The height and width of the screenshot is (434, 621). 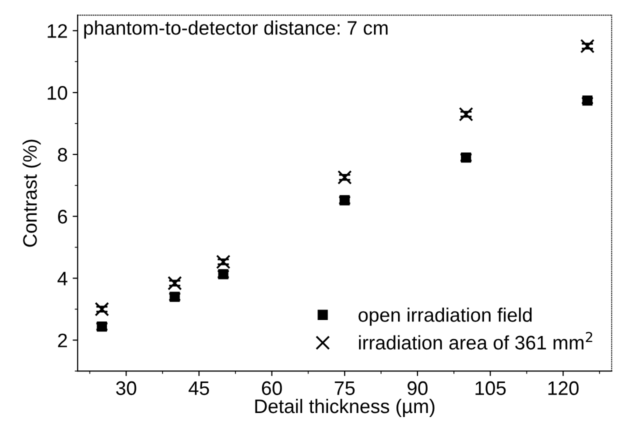 What do you see at coordinates (31, 193) in the screenshot?
I see `y-axis-title: Contrast (%)` at bounding box center [31, 193].